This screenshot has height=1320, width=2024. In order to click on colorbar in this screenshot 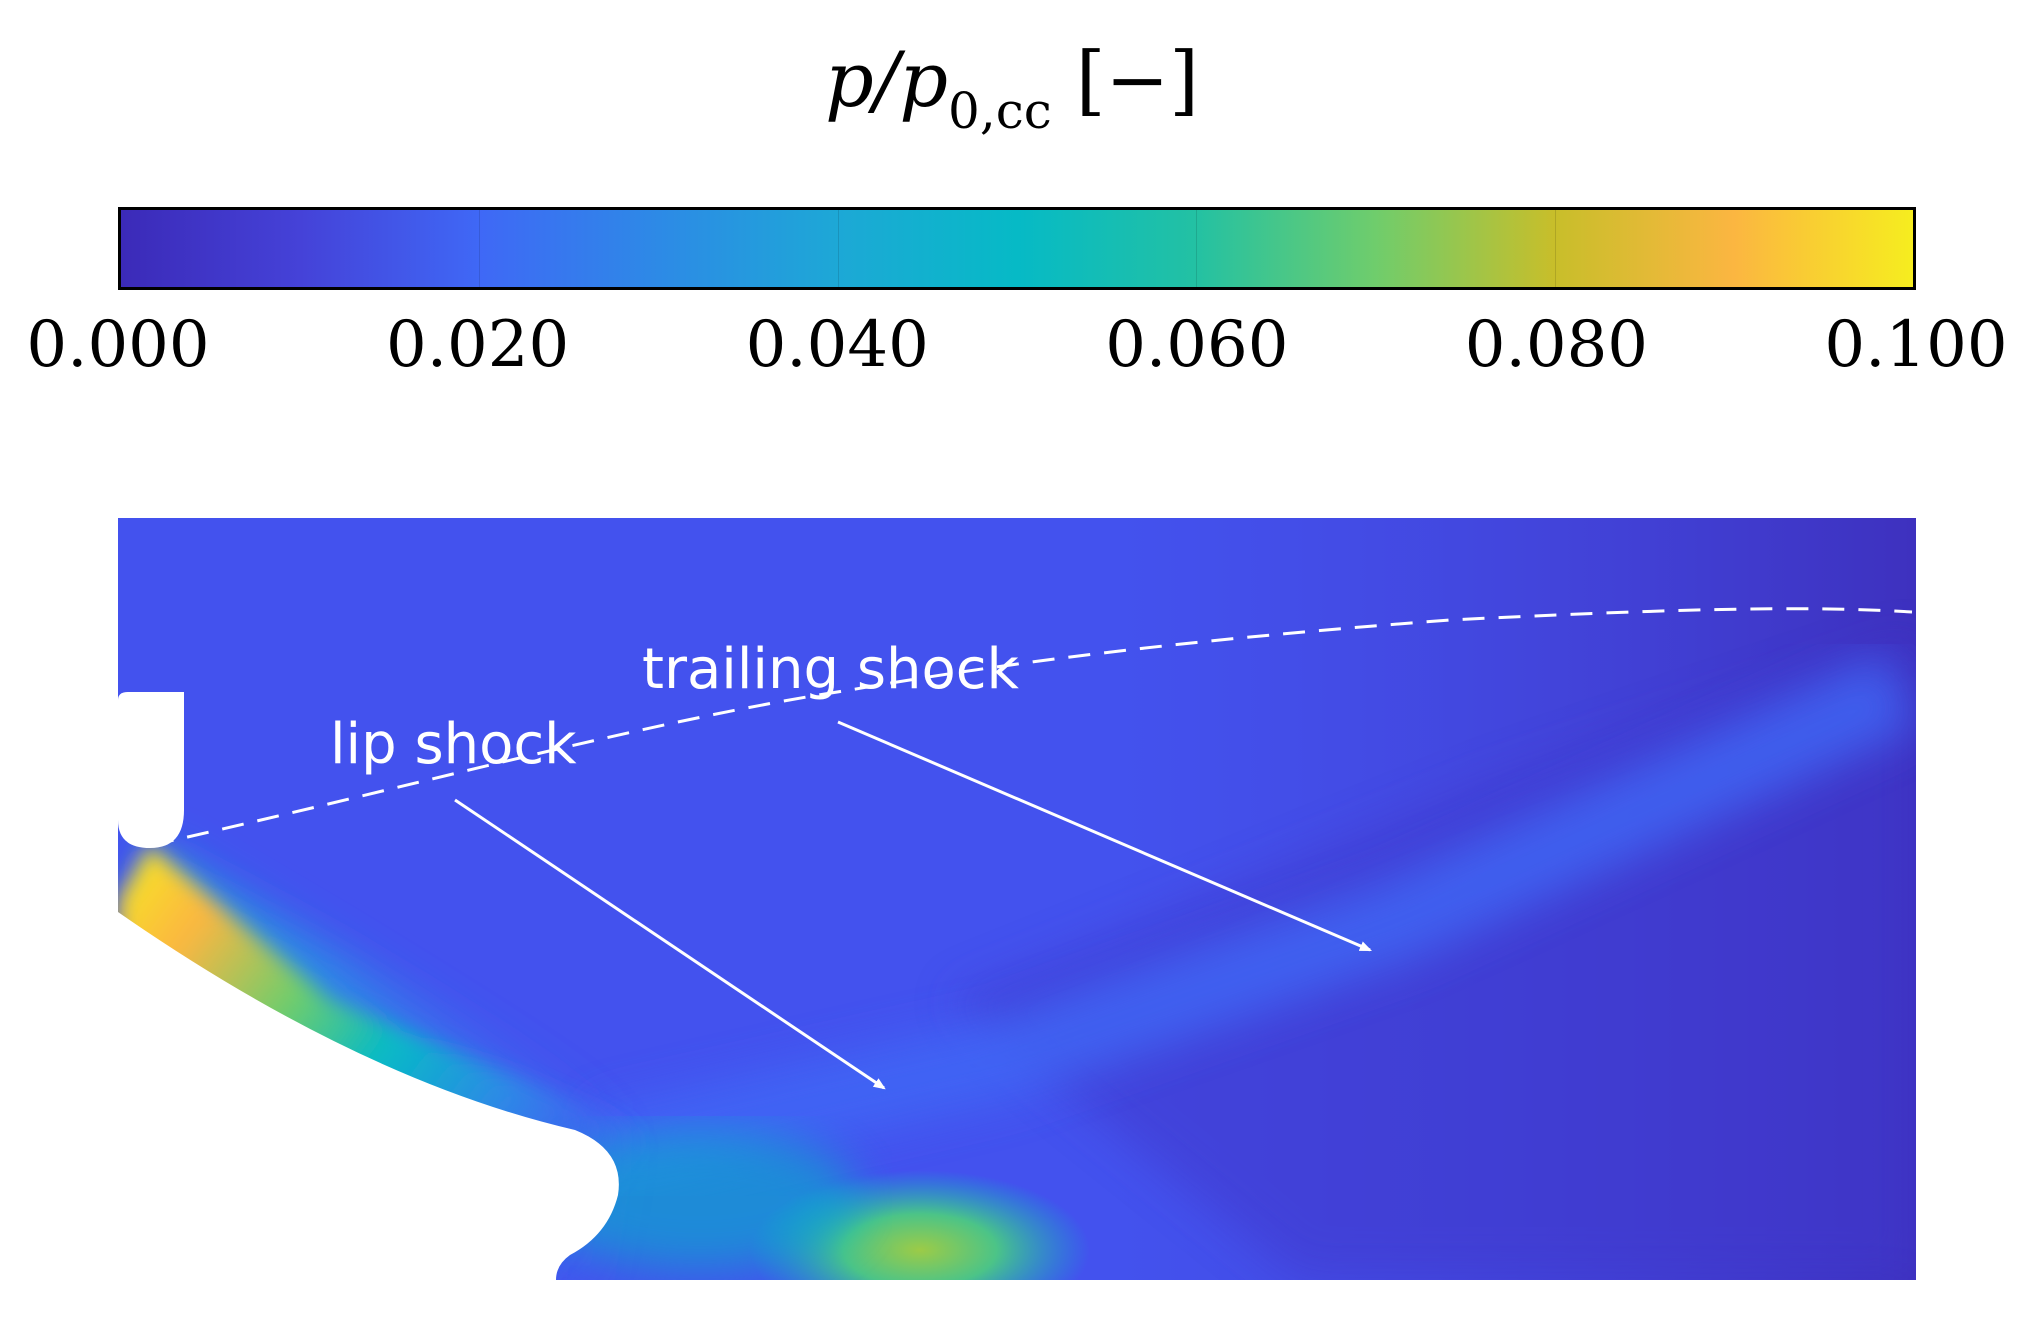, I will do `click(1017, 248)`.